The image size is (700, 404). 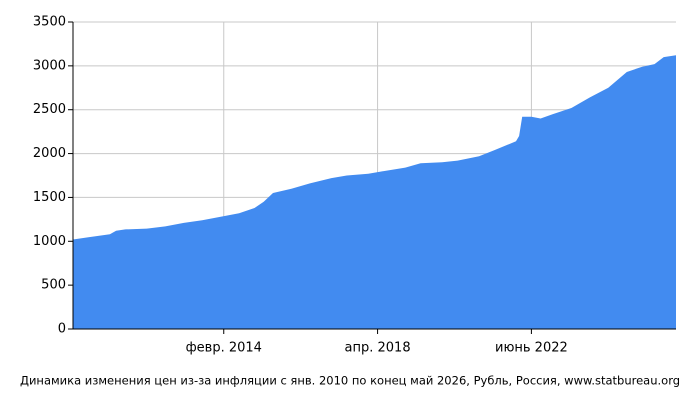 I want to click on y-tick-label: 3500, so click(x=49, y=22).